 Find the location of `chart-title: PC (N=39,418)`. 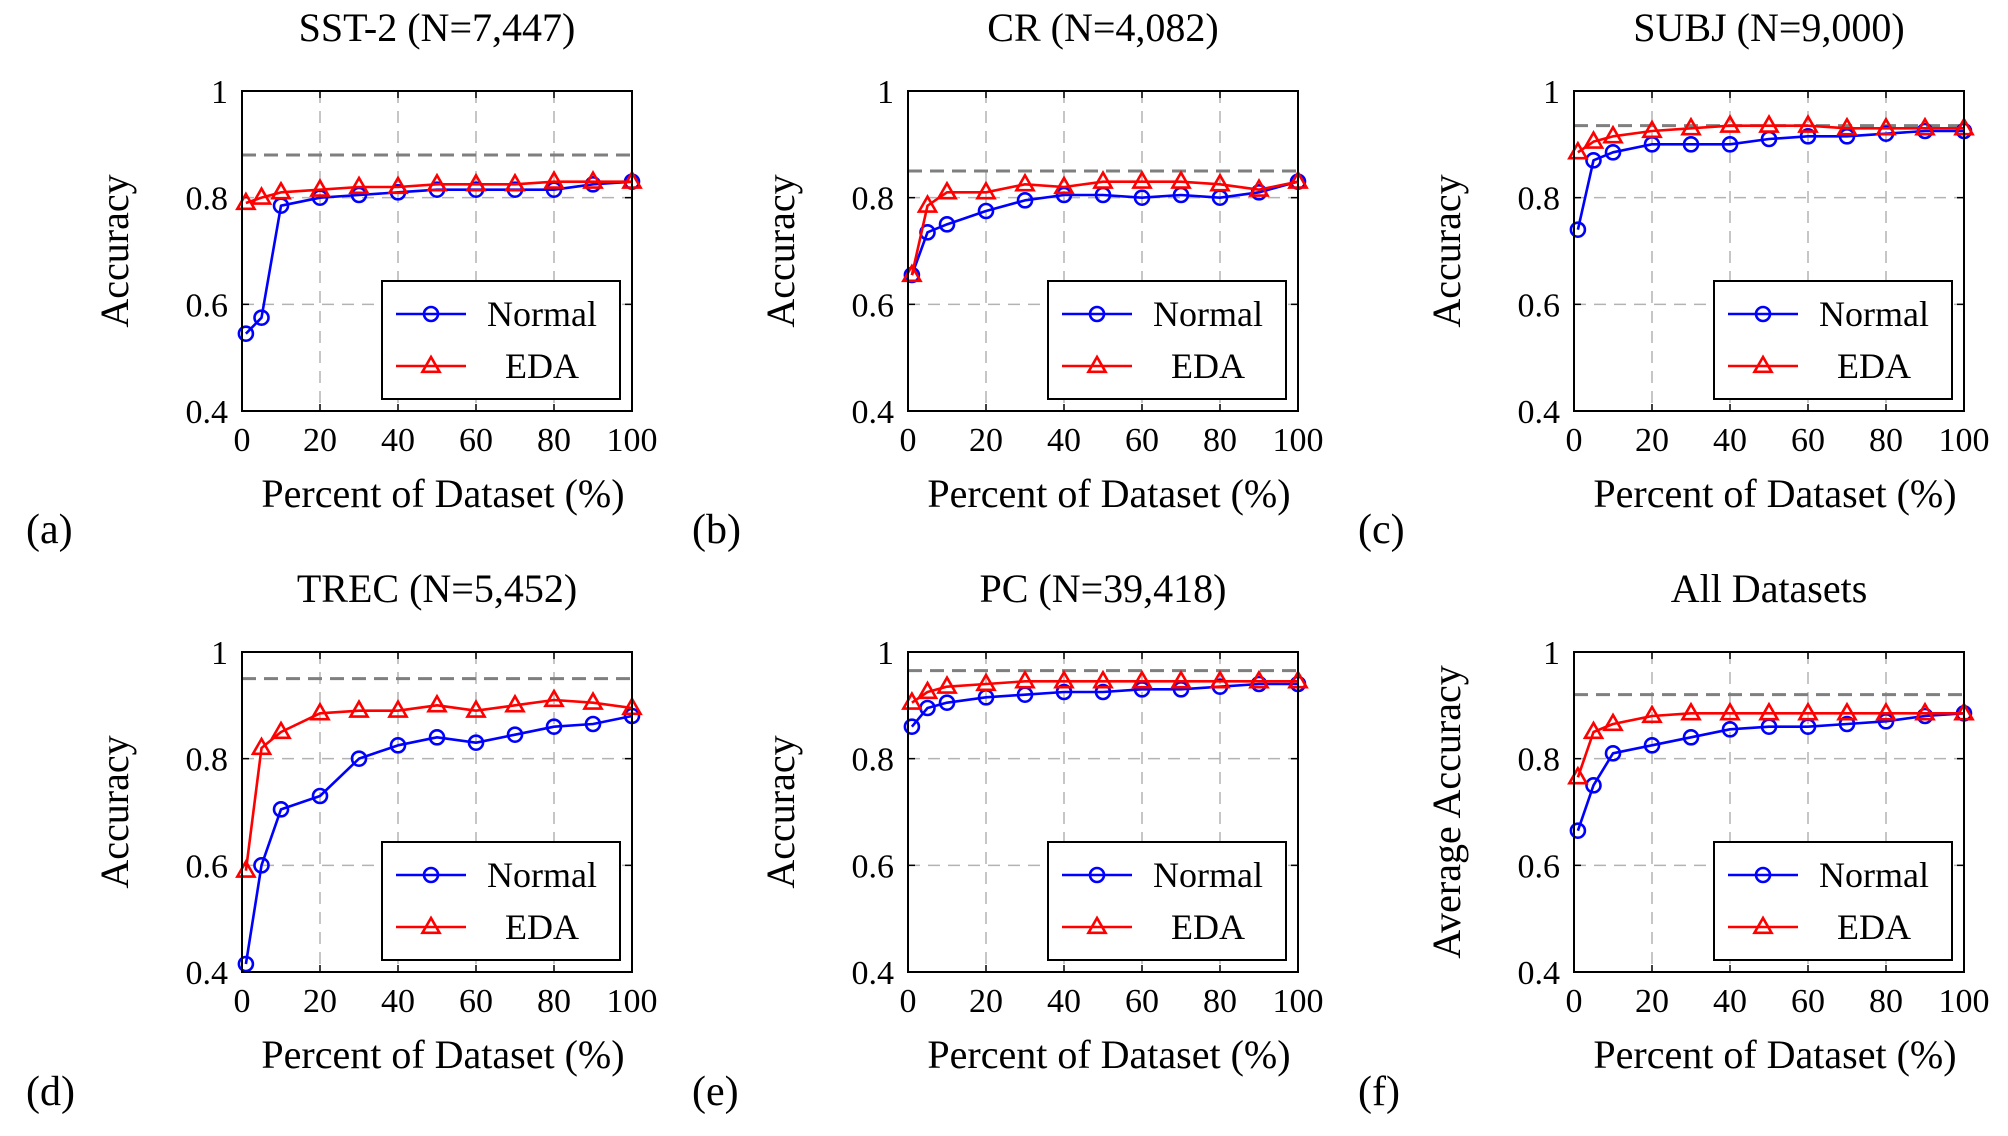

chart-title: PC (N=39,418) is located at coordinates (1102, 588).